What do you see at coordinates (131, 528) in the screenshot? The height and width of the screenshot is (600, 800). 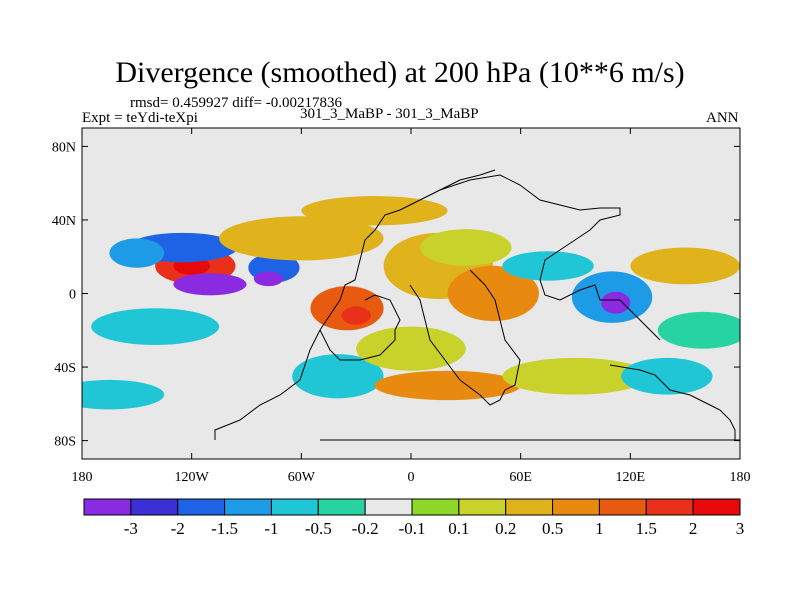 I see `colorbar-label-0: -3` at bounding box center [131, 528].